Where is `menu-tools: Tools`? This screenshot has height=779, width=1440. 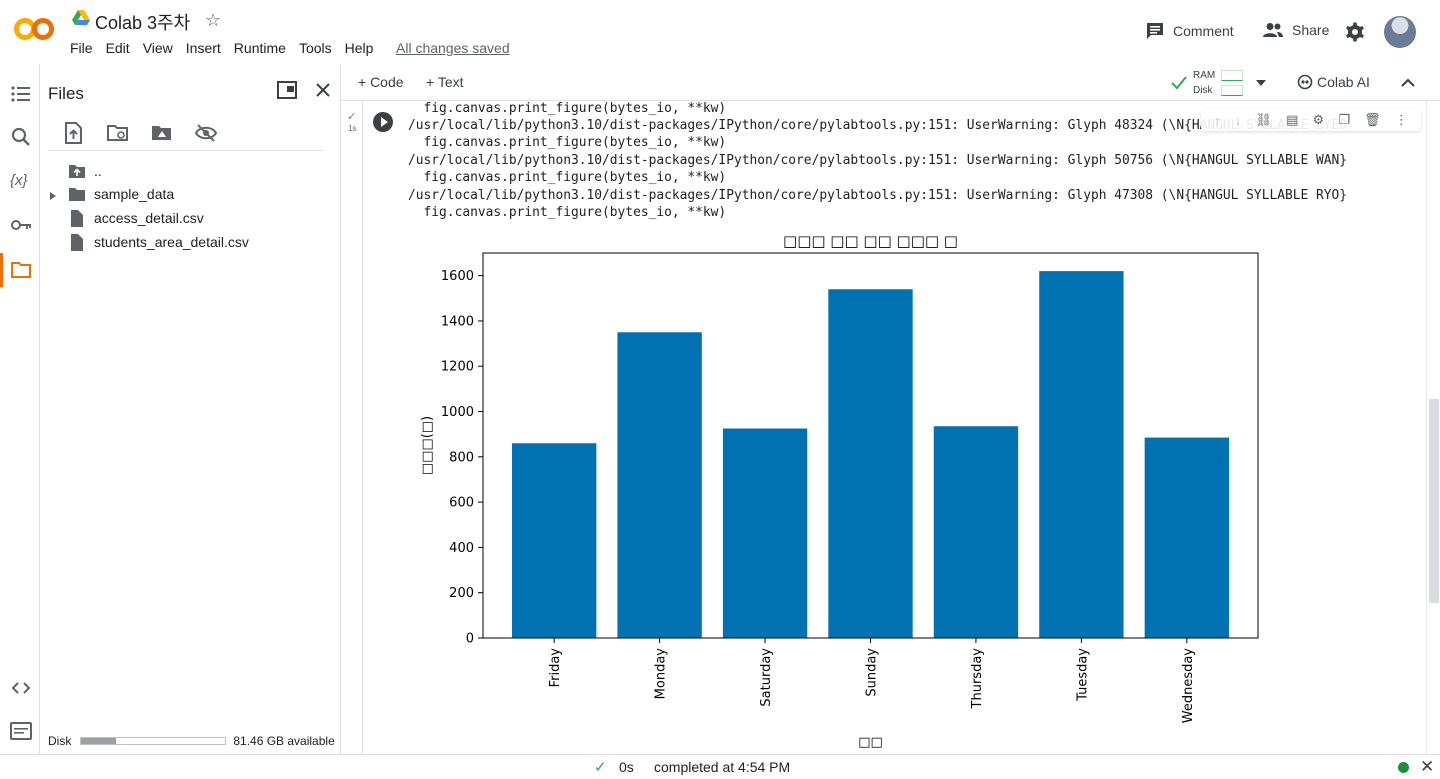
menu-tools: Tools is located at coordinates (315, 48).